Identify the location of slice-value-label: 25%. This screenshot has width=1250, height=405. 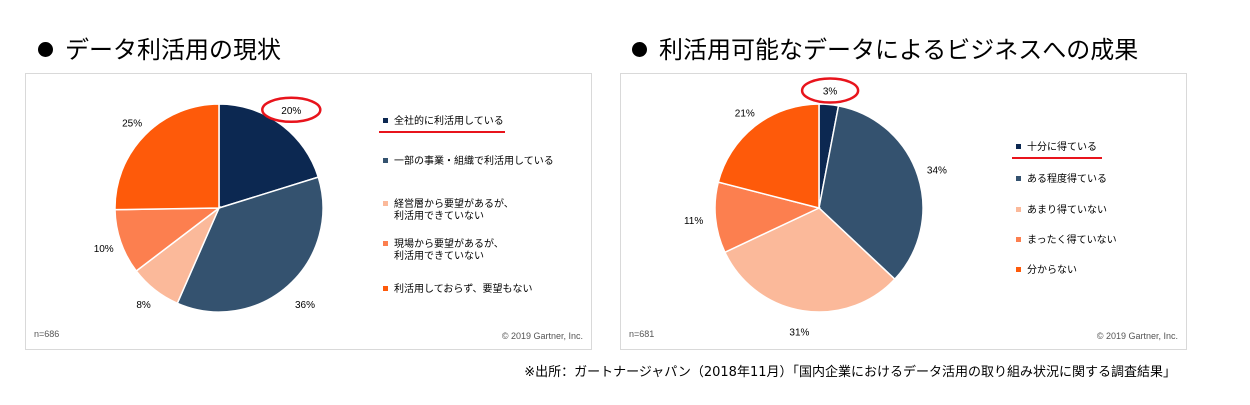
(132, 123).